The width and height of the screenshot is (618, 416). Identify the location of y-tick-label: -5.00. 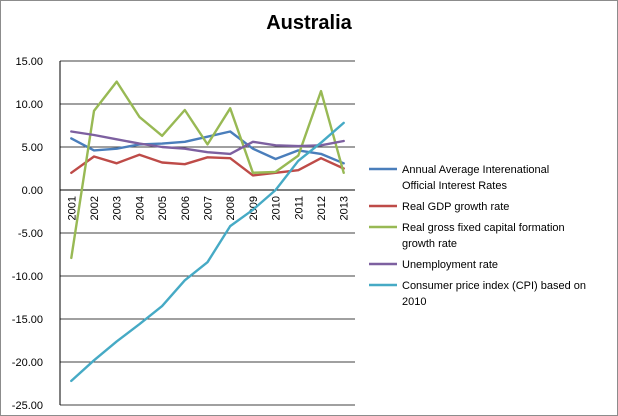
(30, 234).